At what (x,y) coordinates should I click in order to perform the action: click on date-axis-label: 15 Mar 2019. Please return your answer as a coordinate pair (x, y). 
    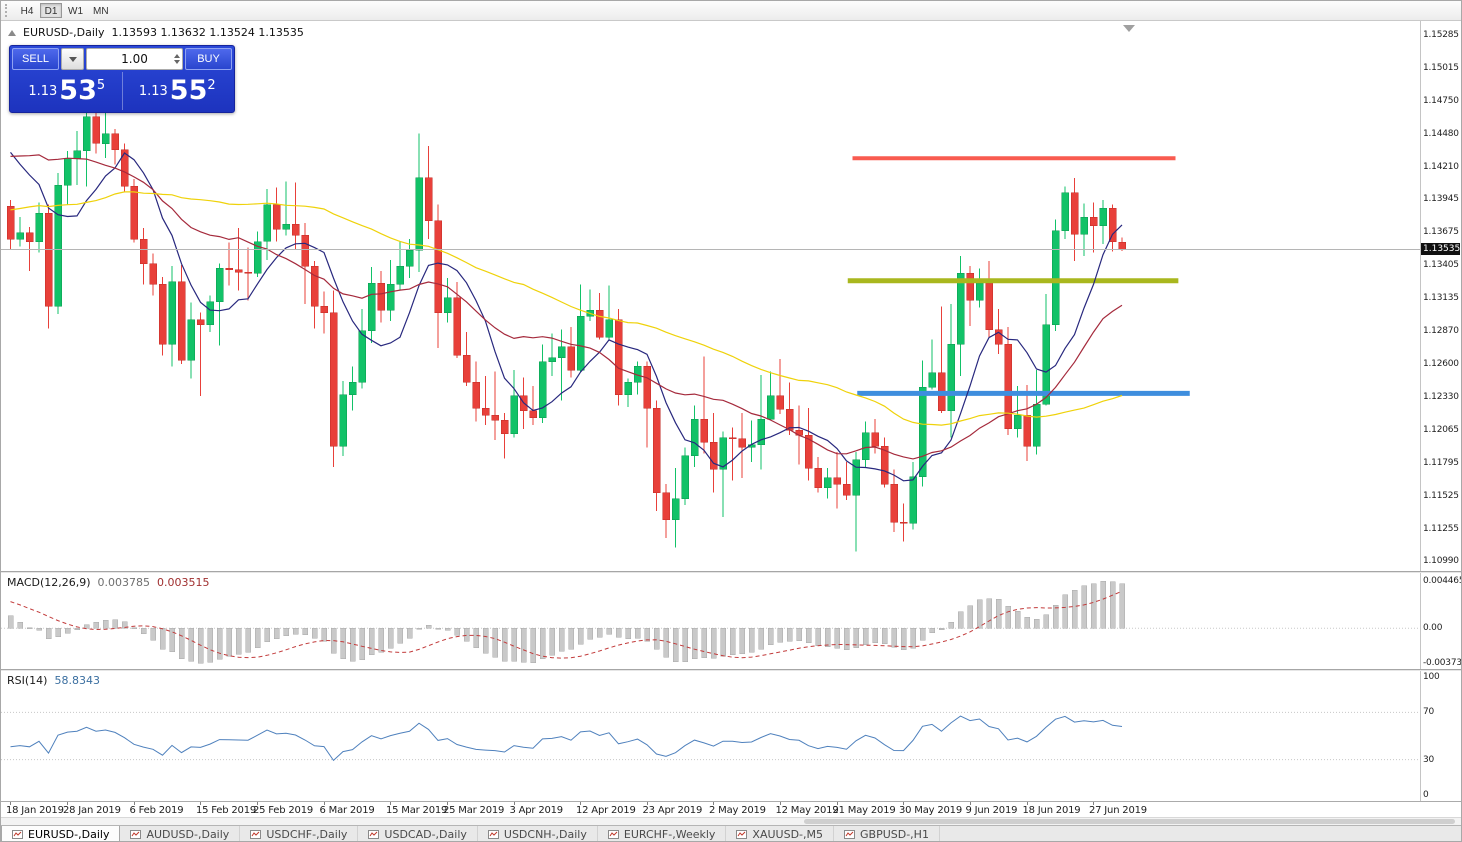
    Looking at the image, I should click on (417, 810).